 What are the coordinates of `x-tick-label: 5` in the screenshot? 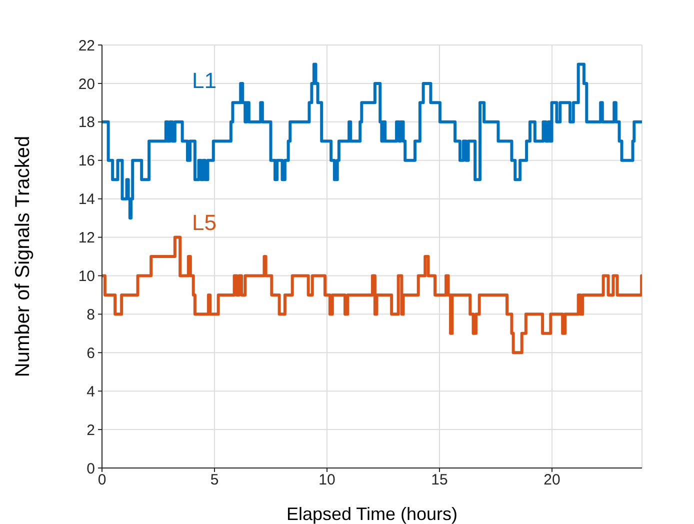 It's located at (214, 480).